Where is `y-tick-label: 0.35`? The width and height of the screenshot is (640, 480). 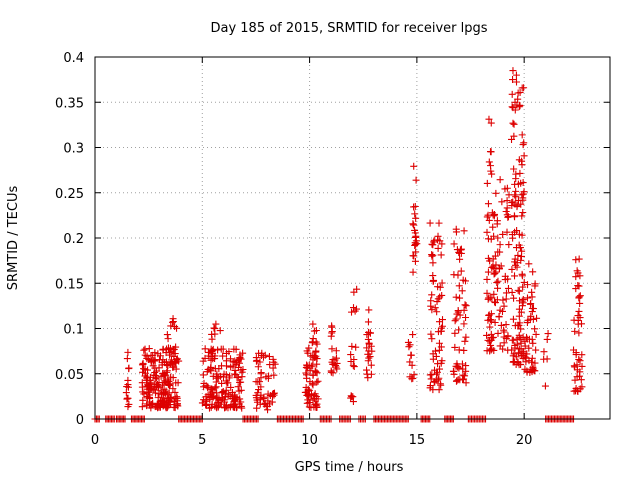 y-tick-label: 0.35 is located at coordinates (69, 103).